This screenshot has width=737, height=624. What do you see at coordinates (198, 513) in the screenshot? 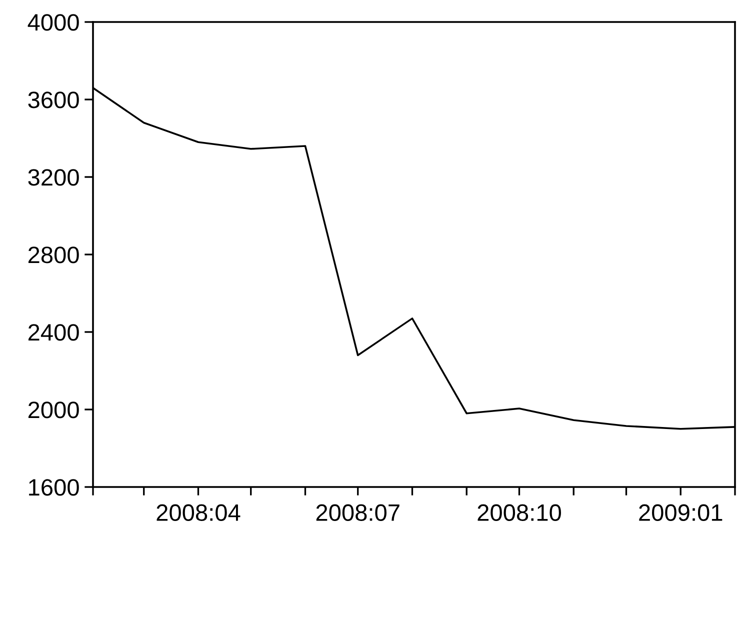
I see `x-tick-label: 2008:04` at bounding box center [198, 513].